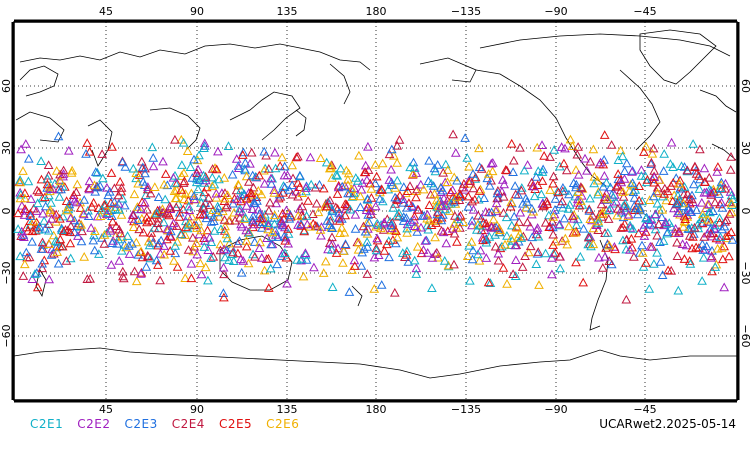 Image resolution: width=750 pixels, height=450 pixels. What do you see at coordinates (141, 424) in the screenshot?
I see `legend-entry: C2E3` at bounding box center [141, 424].